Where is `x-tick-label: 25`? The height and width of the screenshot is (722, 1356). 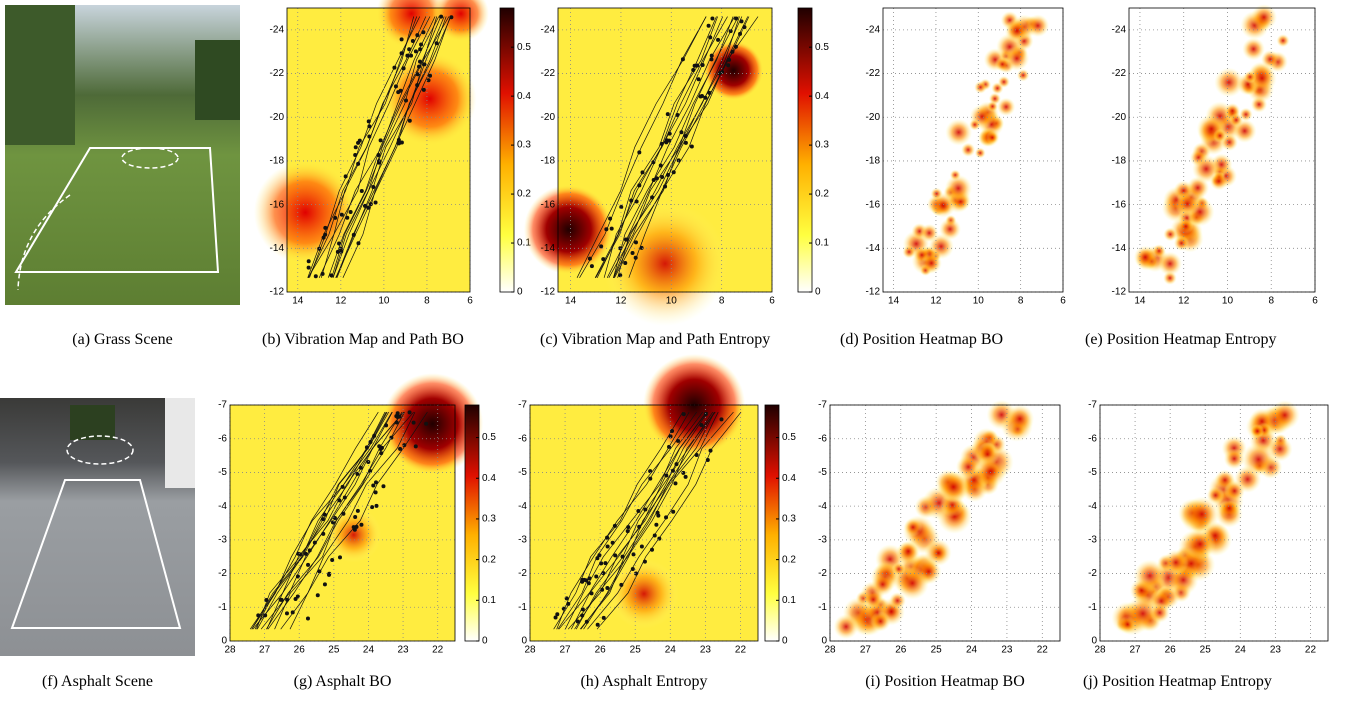 x-tick-label: 25 is located at coordinates (334, 650).